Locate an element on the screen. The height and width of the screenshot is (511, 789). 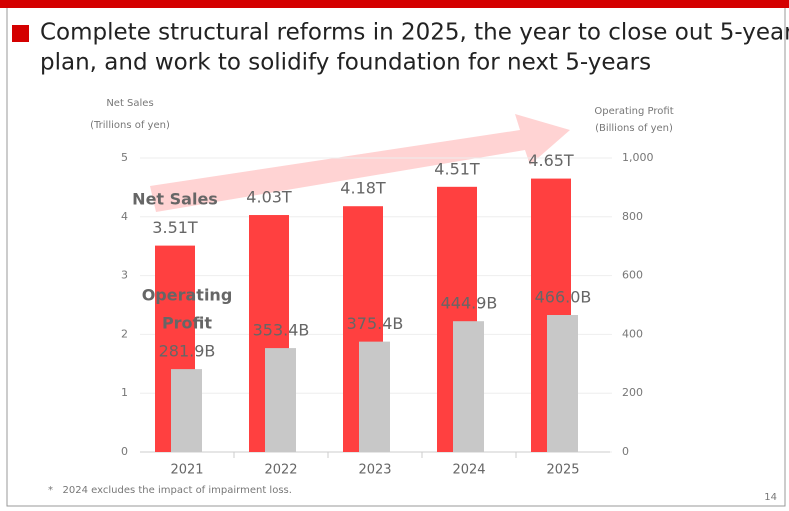
y2-tick-label: 200 is located at coordinates (632, 392).